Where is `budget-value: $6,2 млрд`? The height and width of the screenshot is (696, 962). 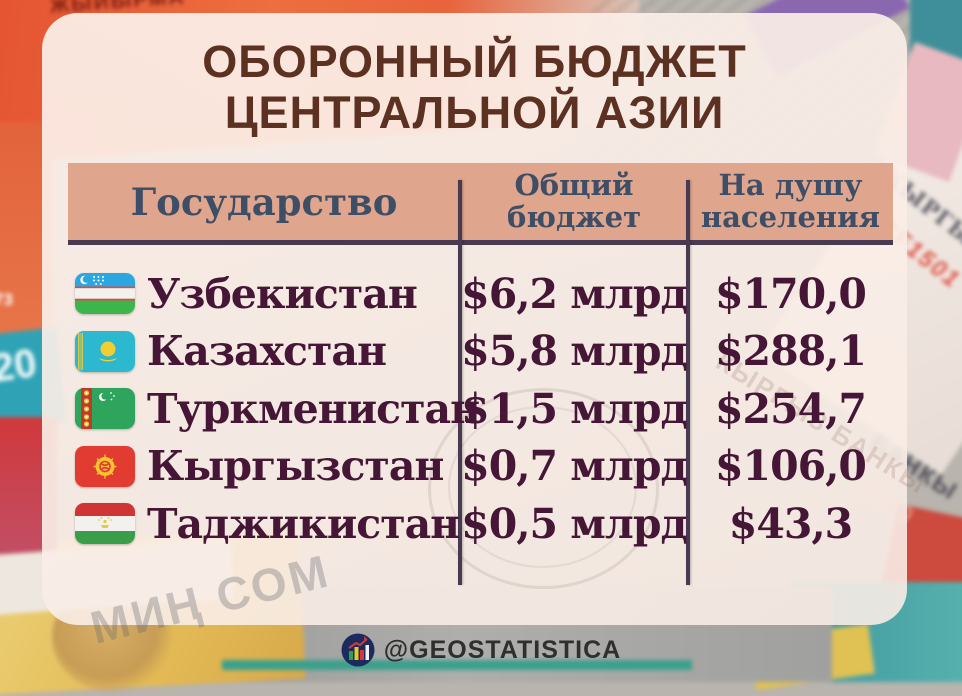 budget-value: $6,2 млрд is located at coordinates (574, 293).